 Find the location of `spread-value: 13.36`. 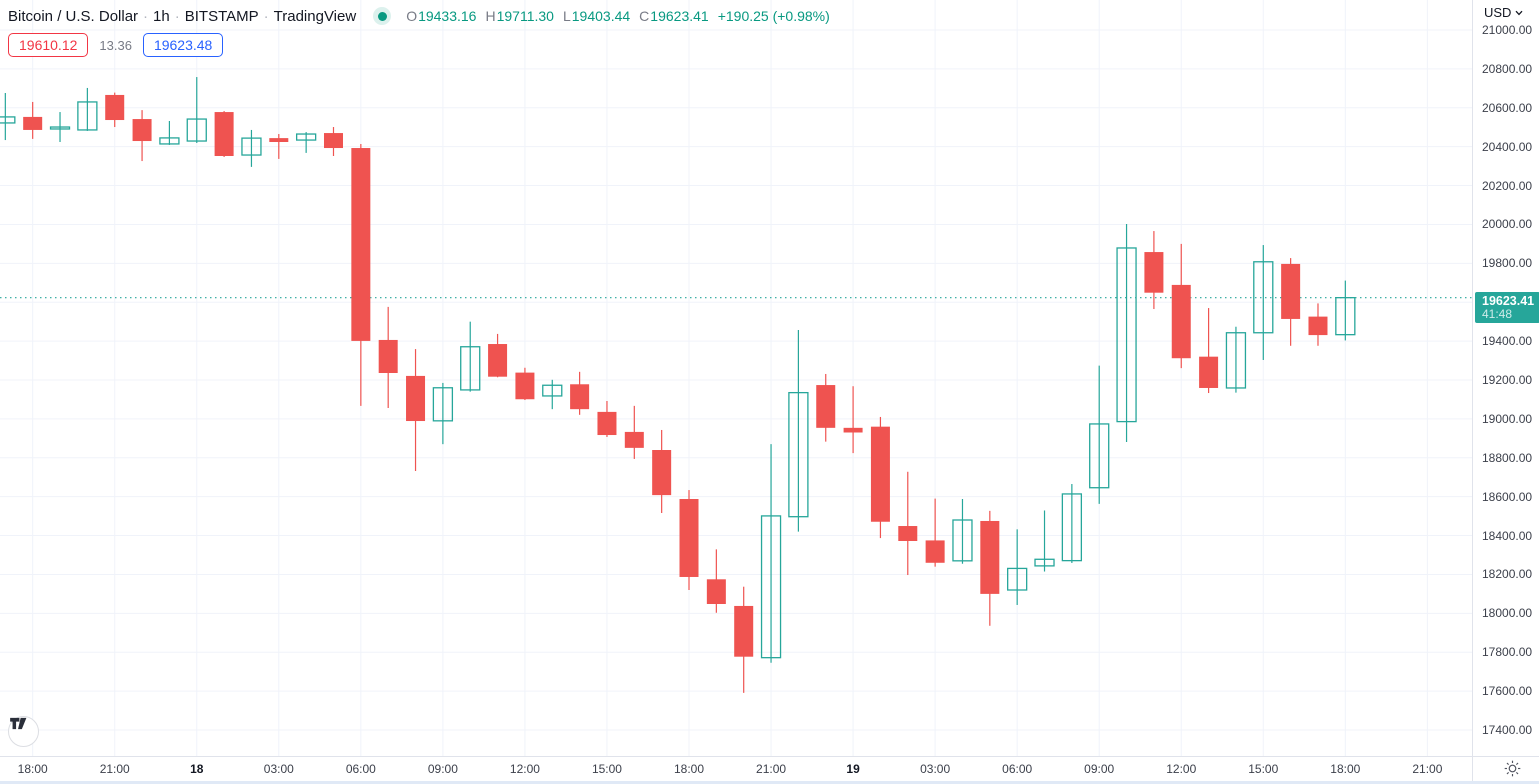

spread-value: 13.36 is located at coordinates (115, 45).